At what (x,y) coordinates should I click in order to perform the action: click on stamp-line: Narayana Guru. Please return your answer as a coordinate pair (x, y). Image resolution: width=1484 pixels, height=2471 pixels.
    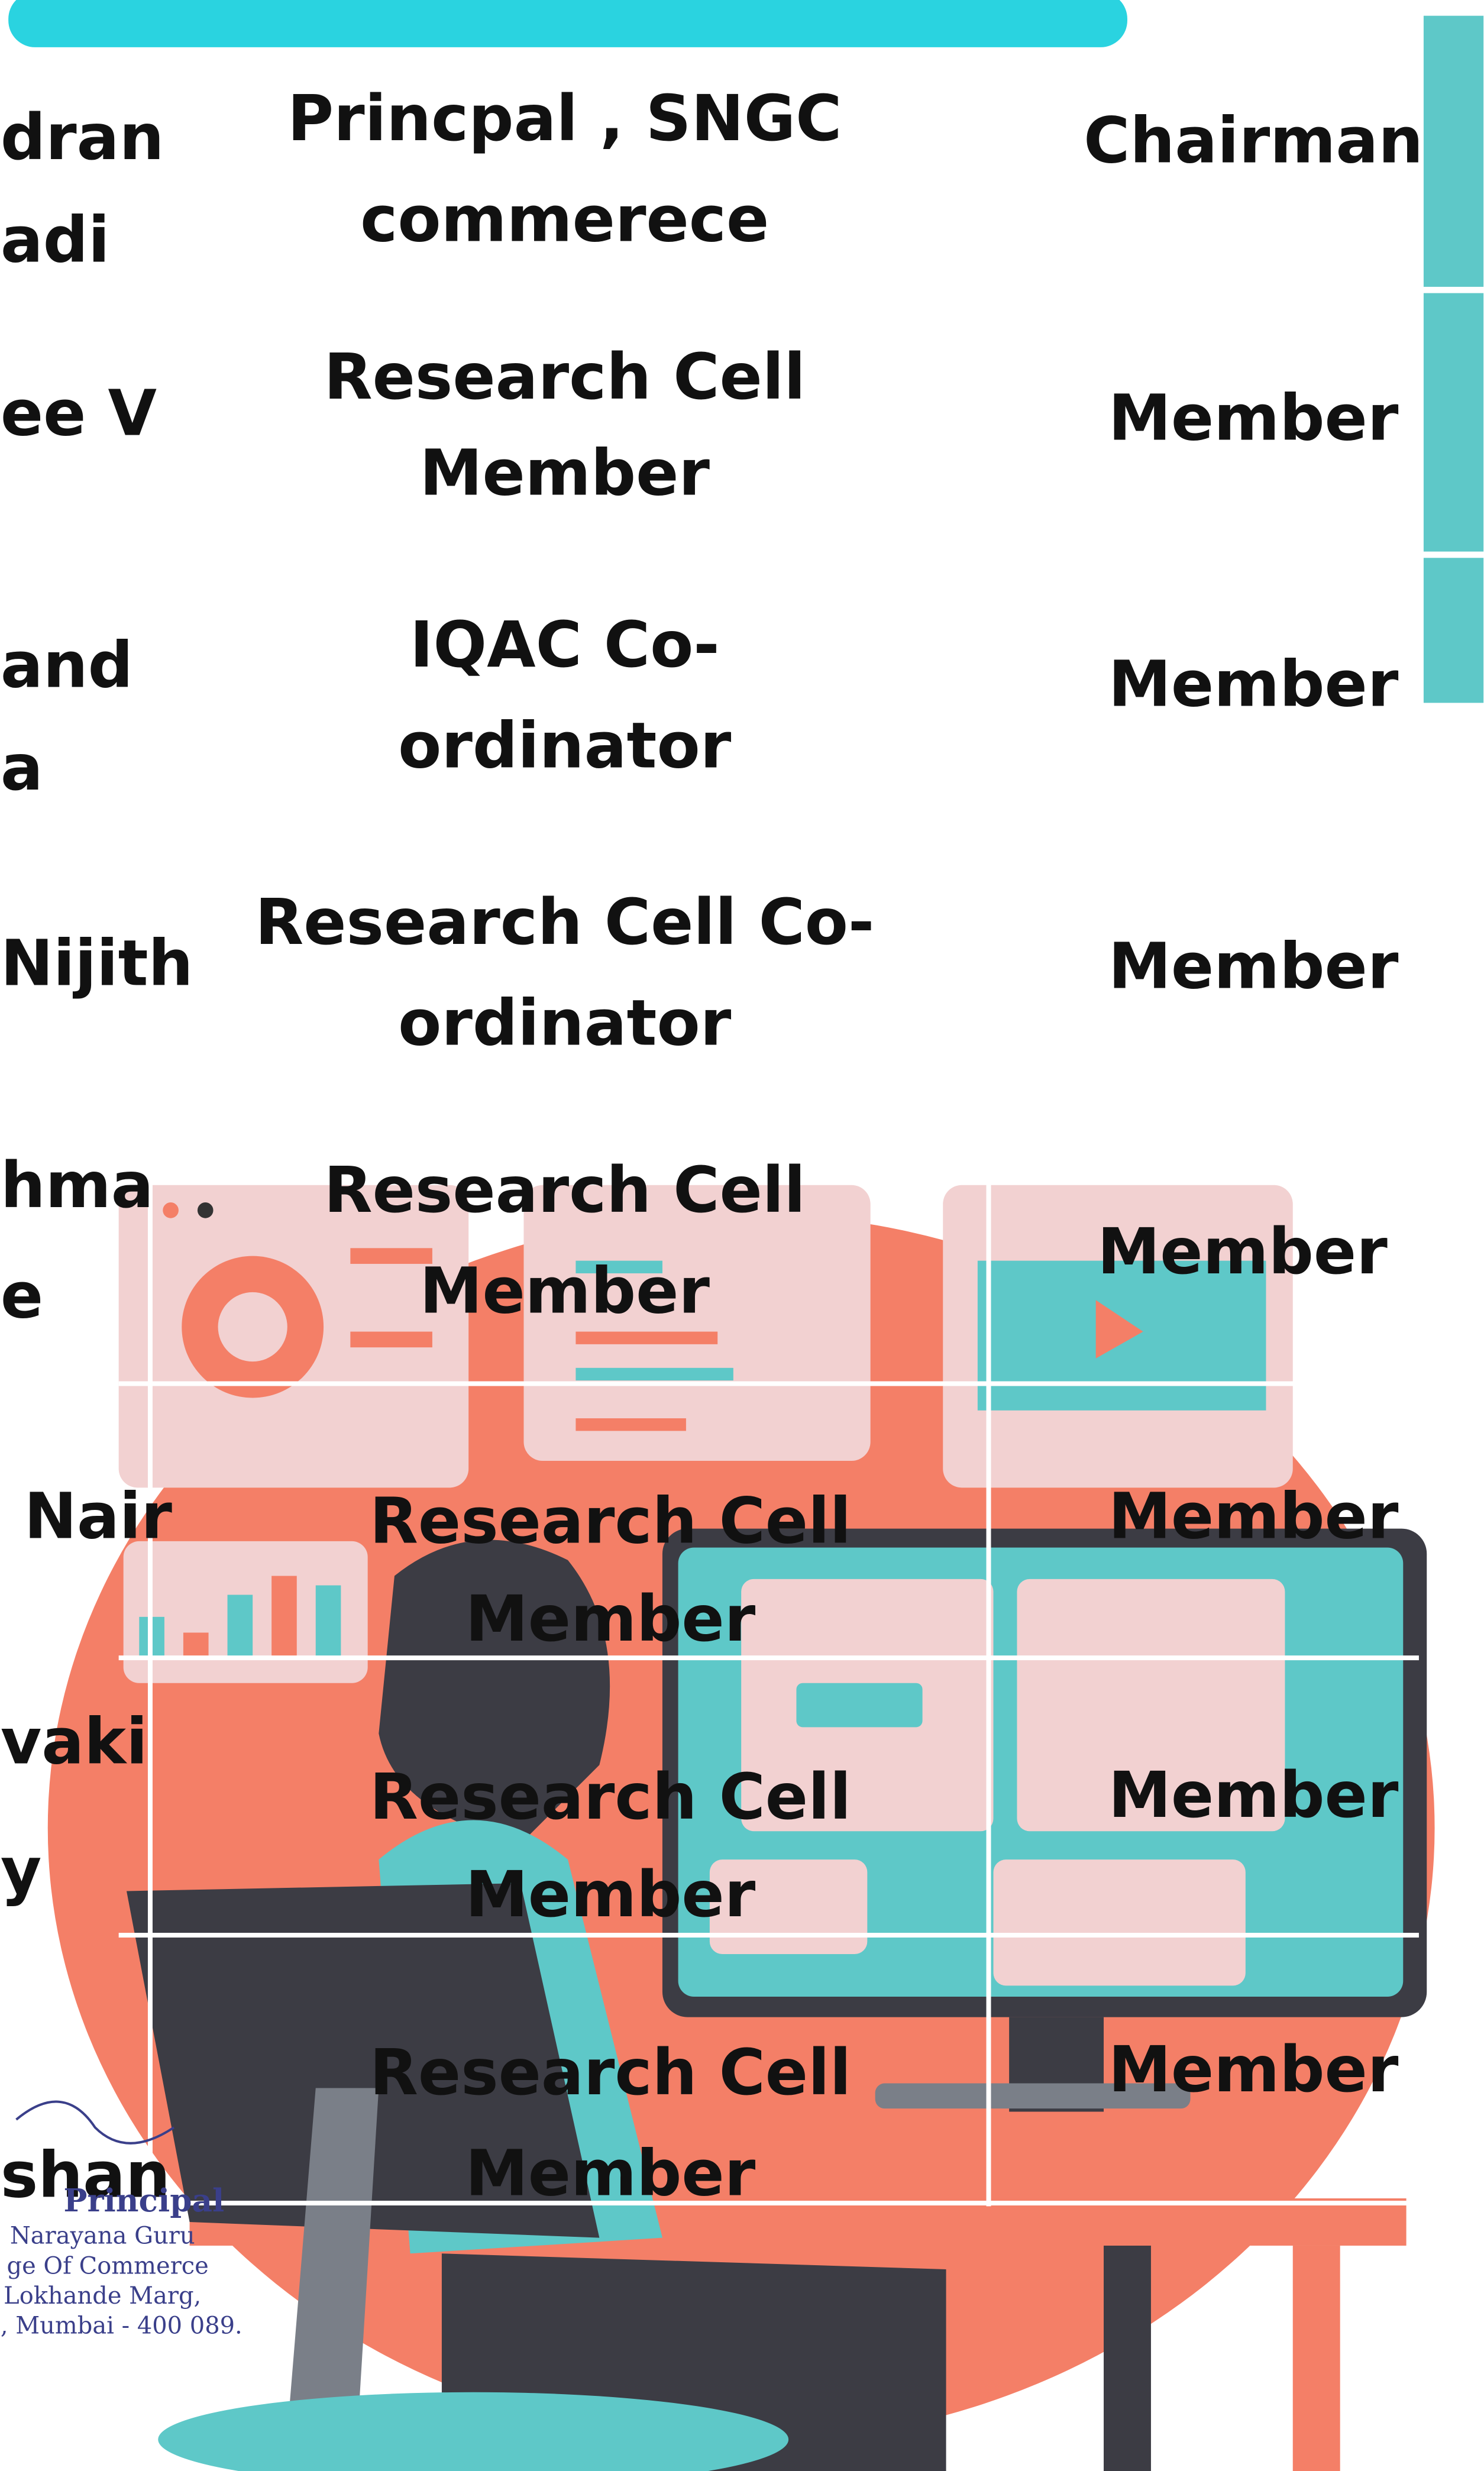
    Looking at the image, I should click on (103, 2236).